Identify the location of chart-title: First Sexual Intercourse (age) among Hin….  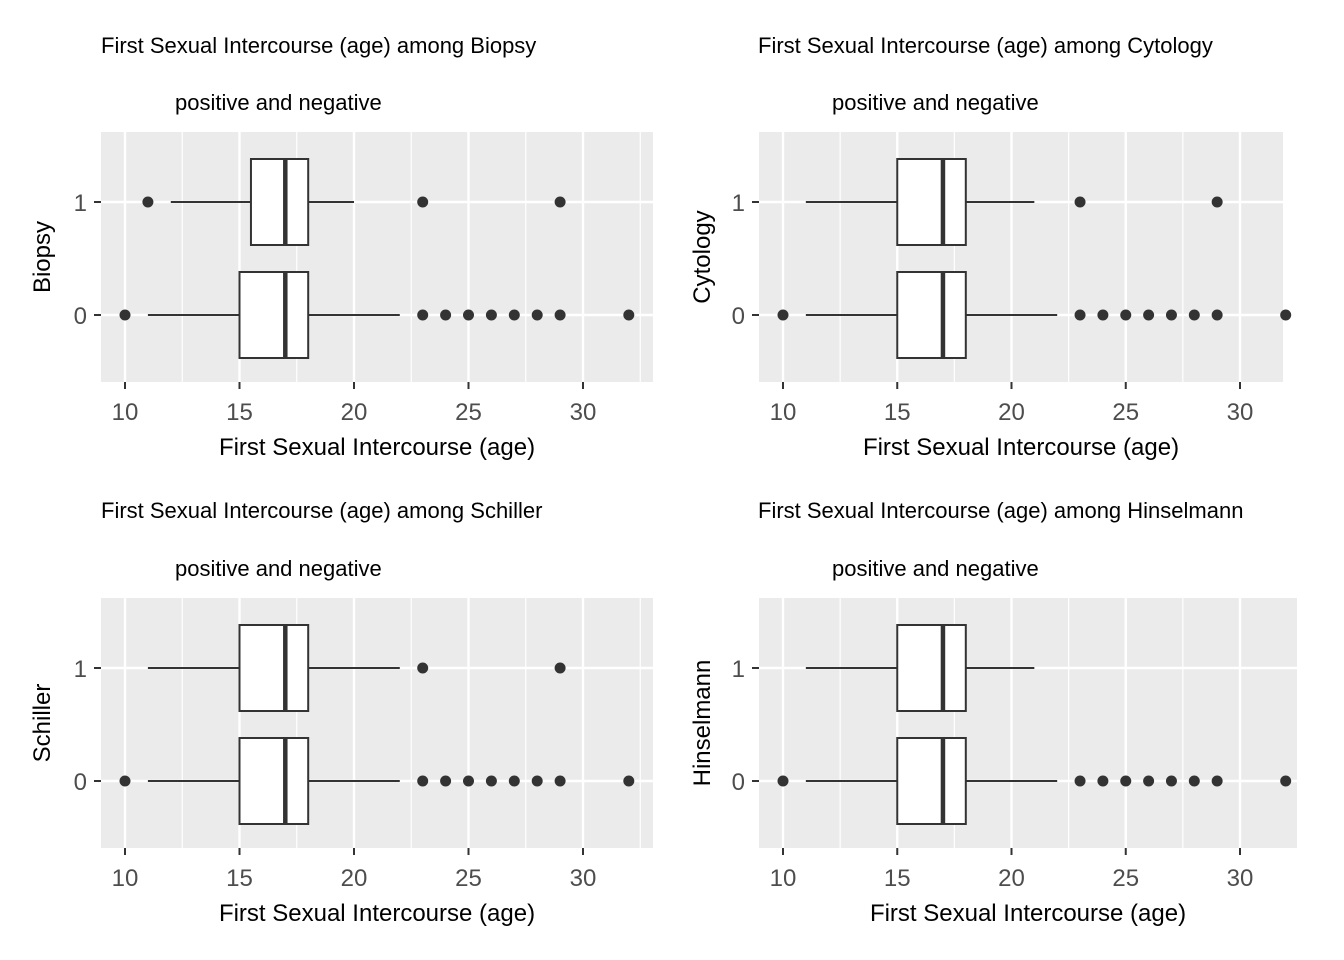
(1000, 510).